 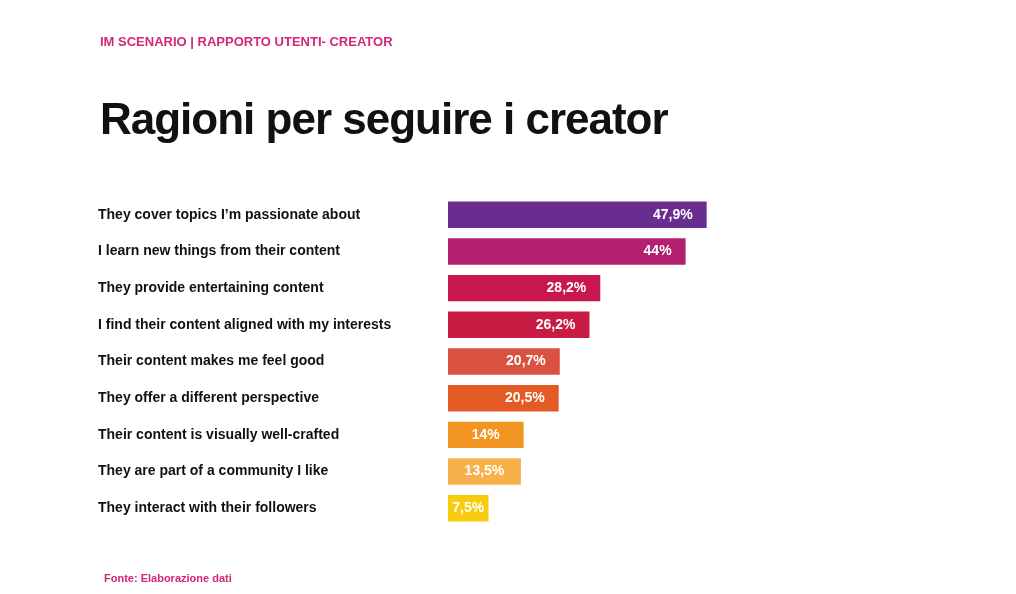 I want to click on source-note: Fonte: Elaborazione dati, so click(x=168, y=578).